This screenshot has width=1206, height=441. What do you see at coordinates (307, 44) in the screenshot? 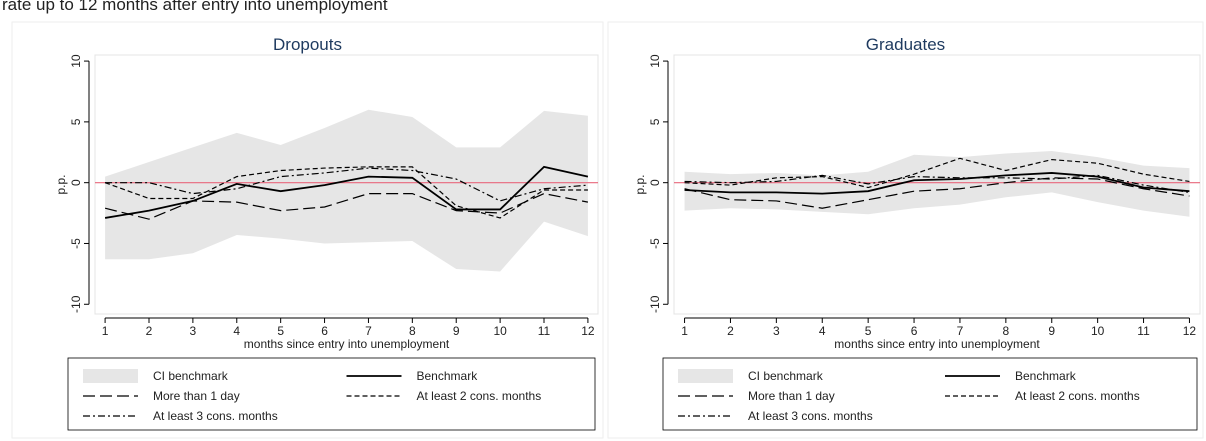
I see `panel-title: Dropouts` at bounding box center [307, 44].